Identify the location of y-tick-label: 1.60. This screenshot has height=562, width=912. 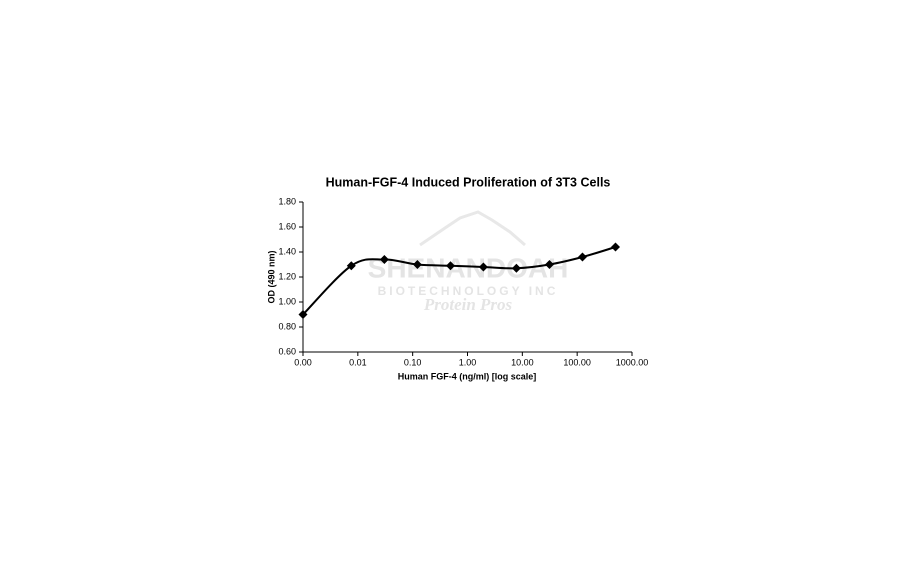
(287, 226).